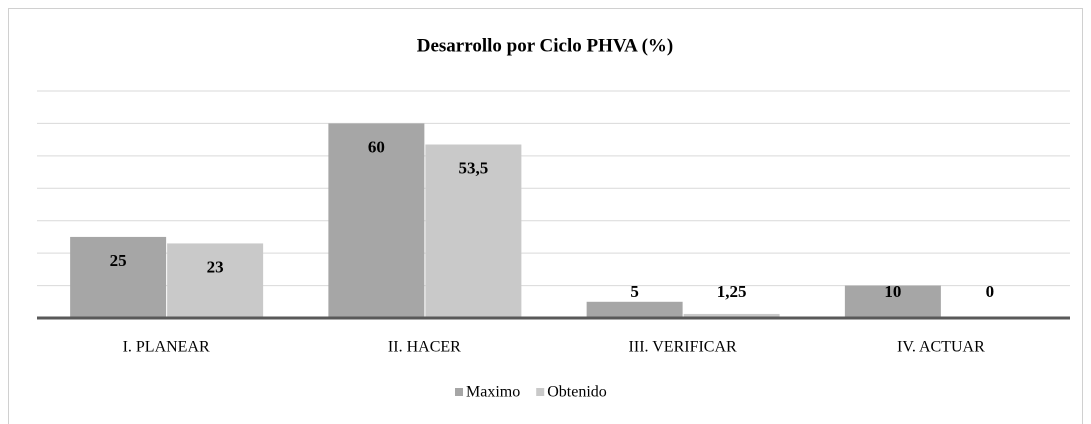 The image size is (1091, 424). What do you see at coordinates (892, 291) in the screenshot?
I see `data-label: 10` at bounding box center [892, 291].